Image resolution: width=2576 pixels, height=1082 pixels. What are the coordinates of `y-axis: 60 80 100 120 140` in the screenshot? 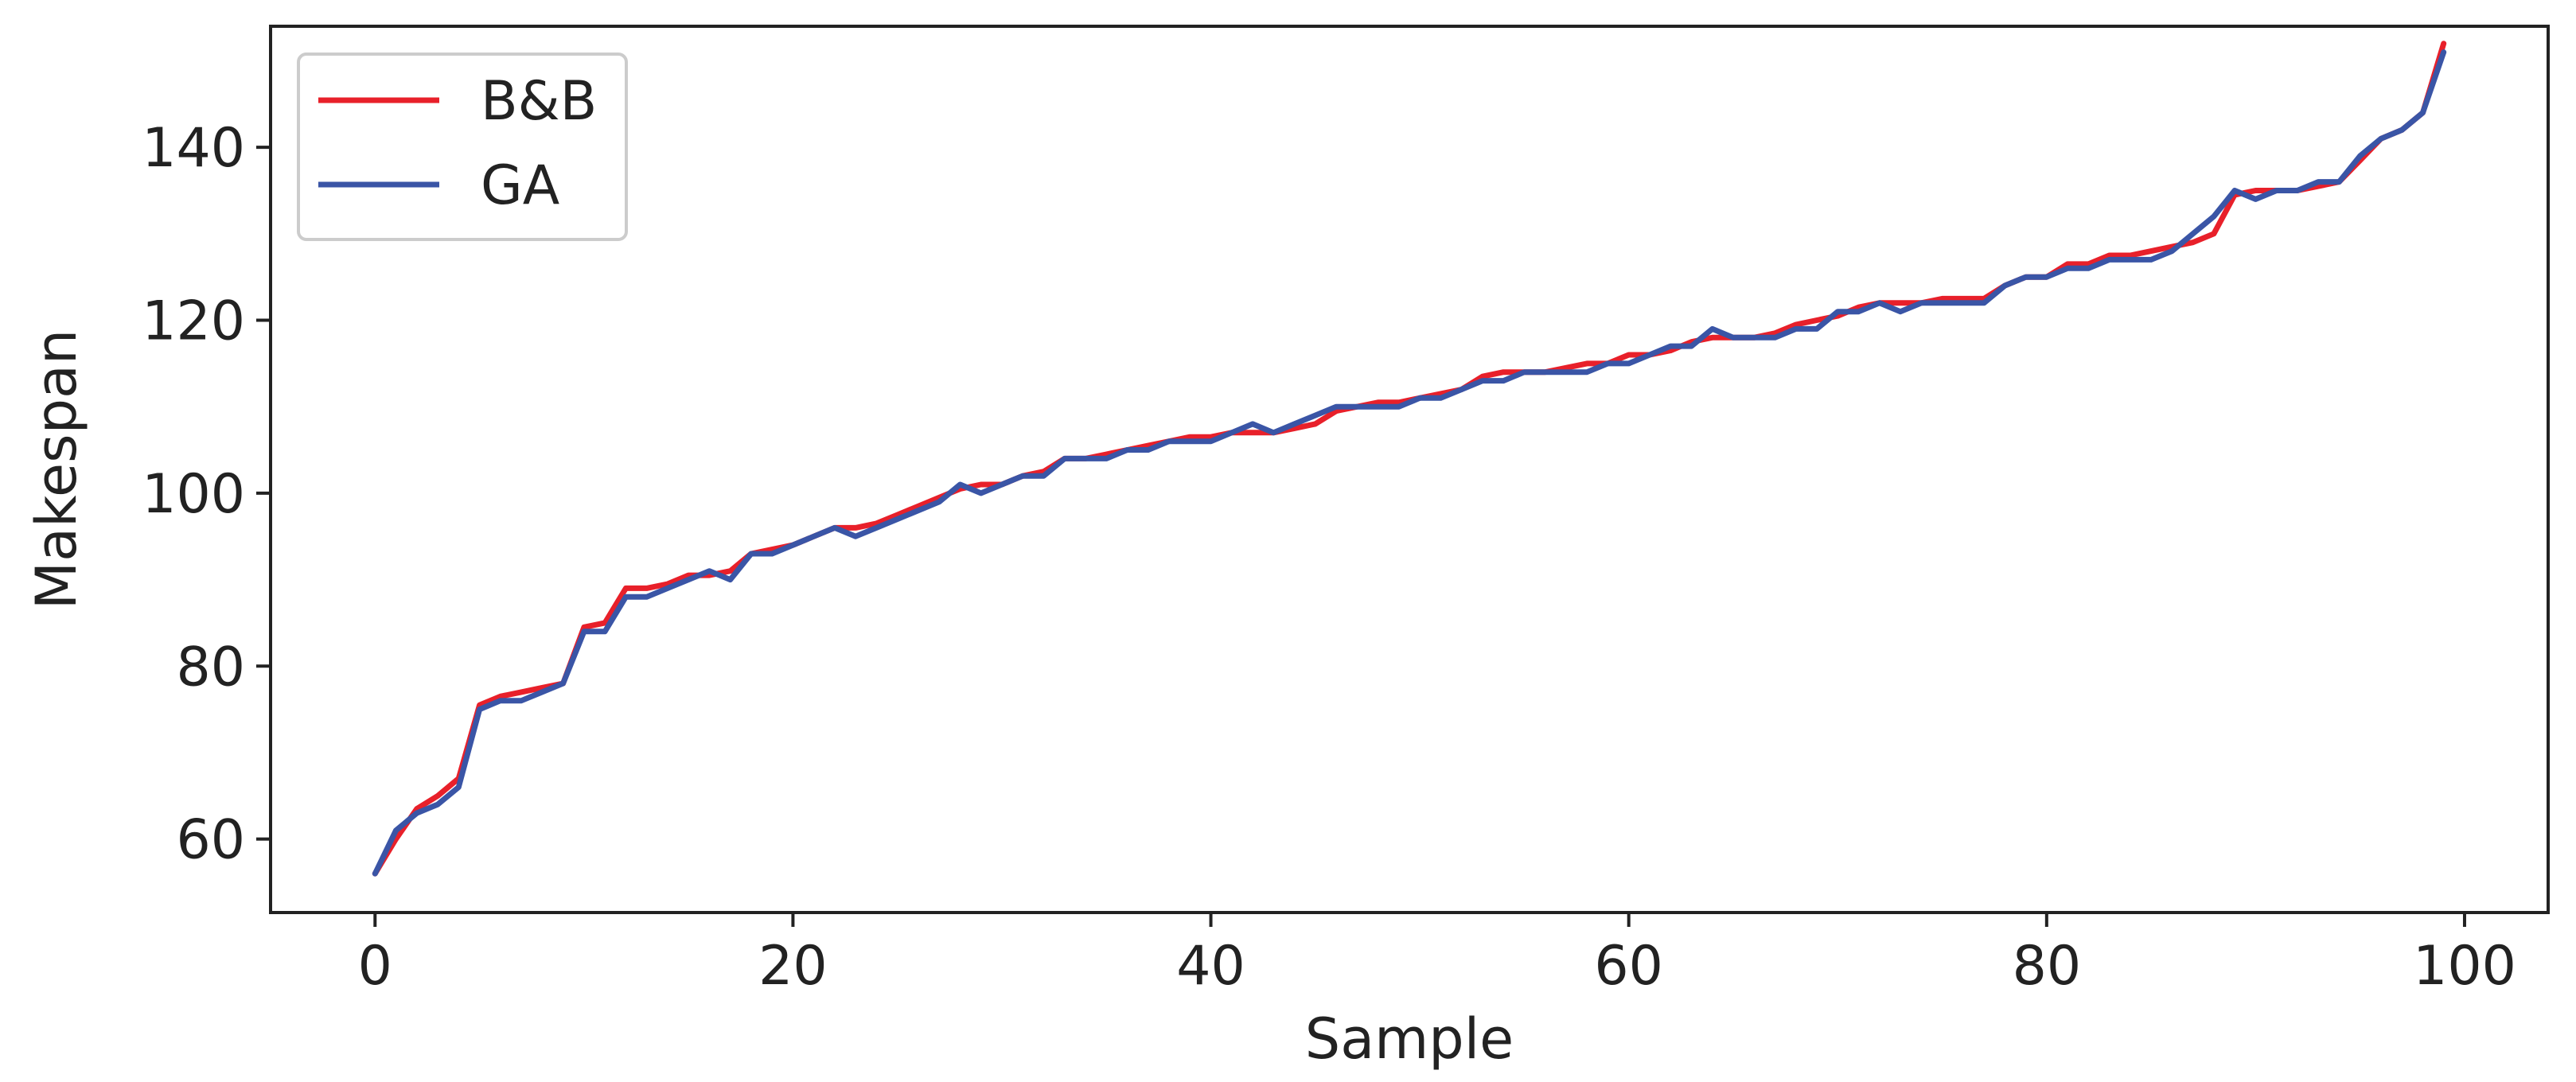 It's located at (206, 494).